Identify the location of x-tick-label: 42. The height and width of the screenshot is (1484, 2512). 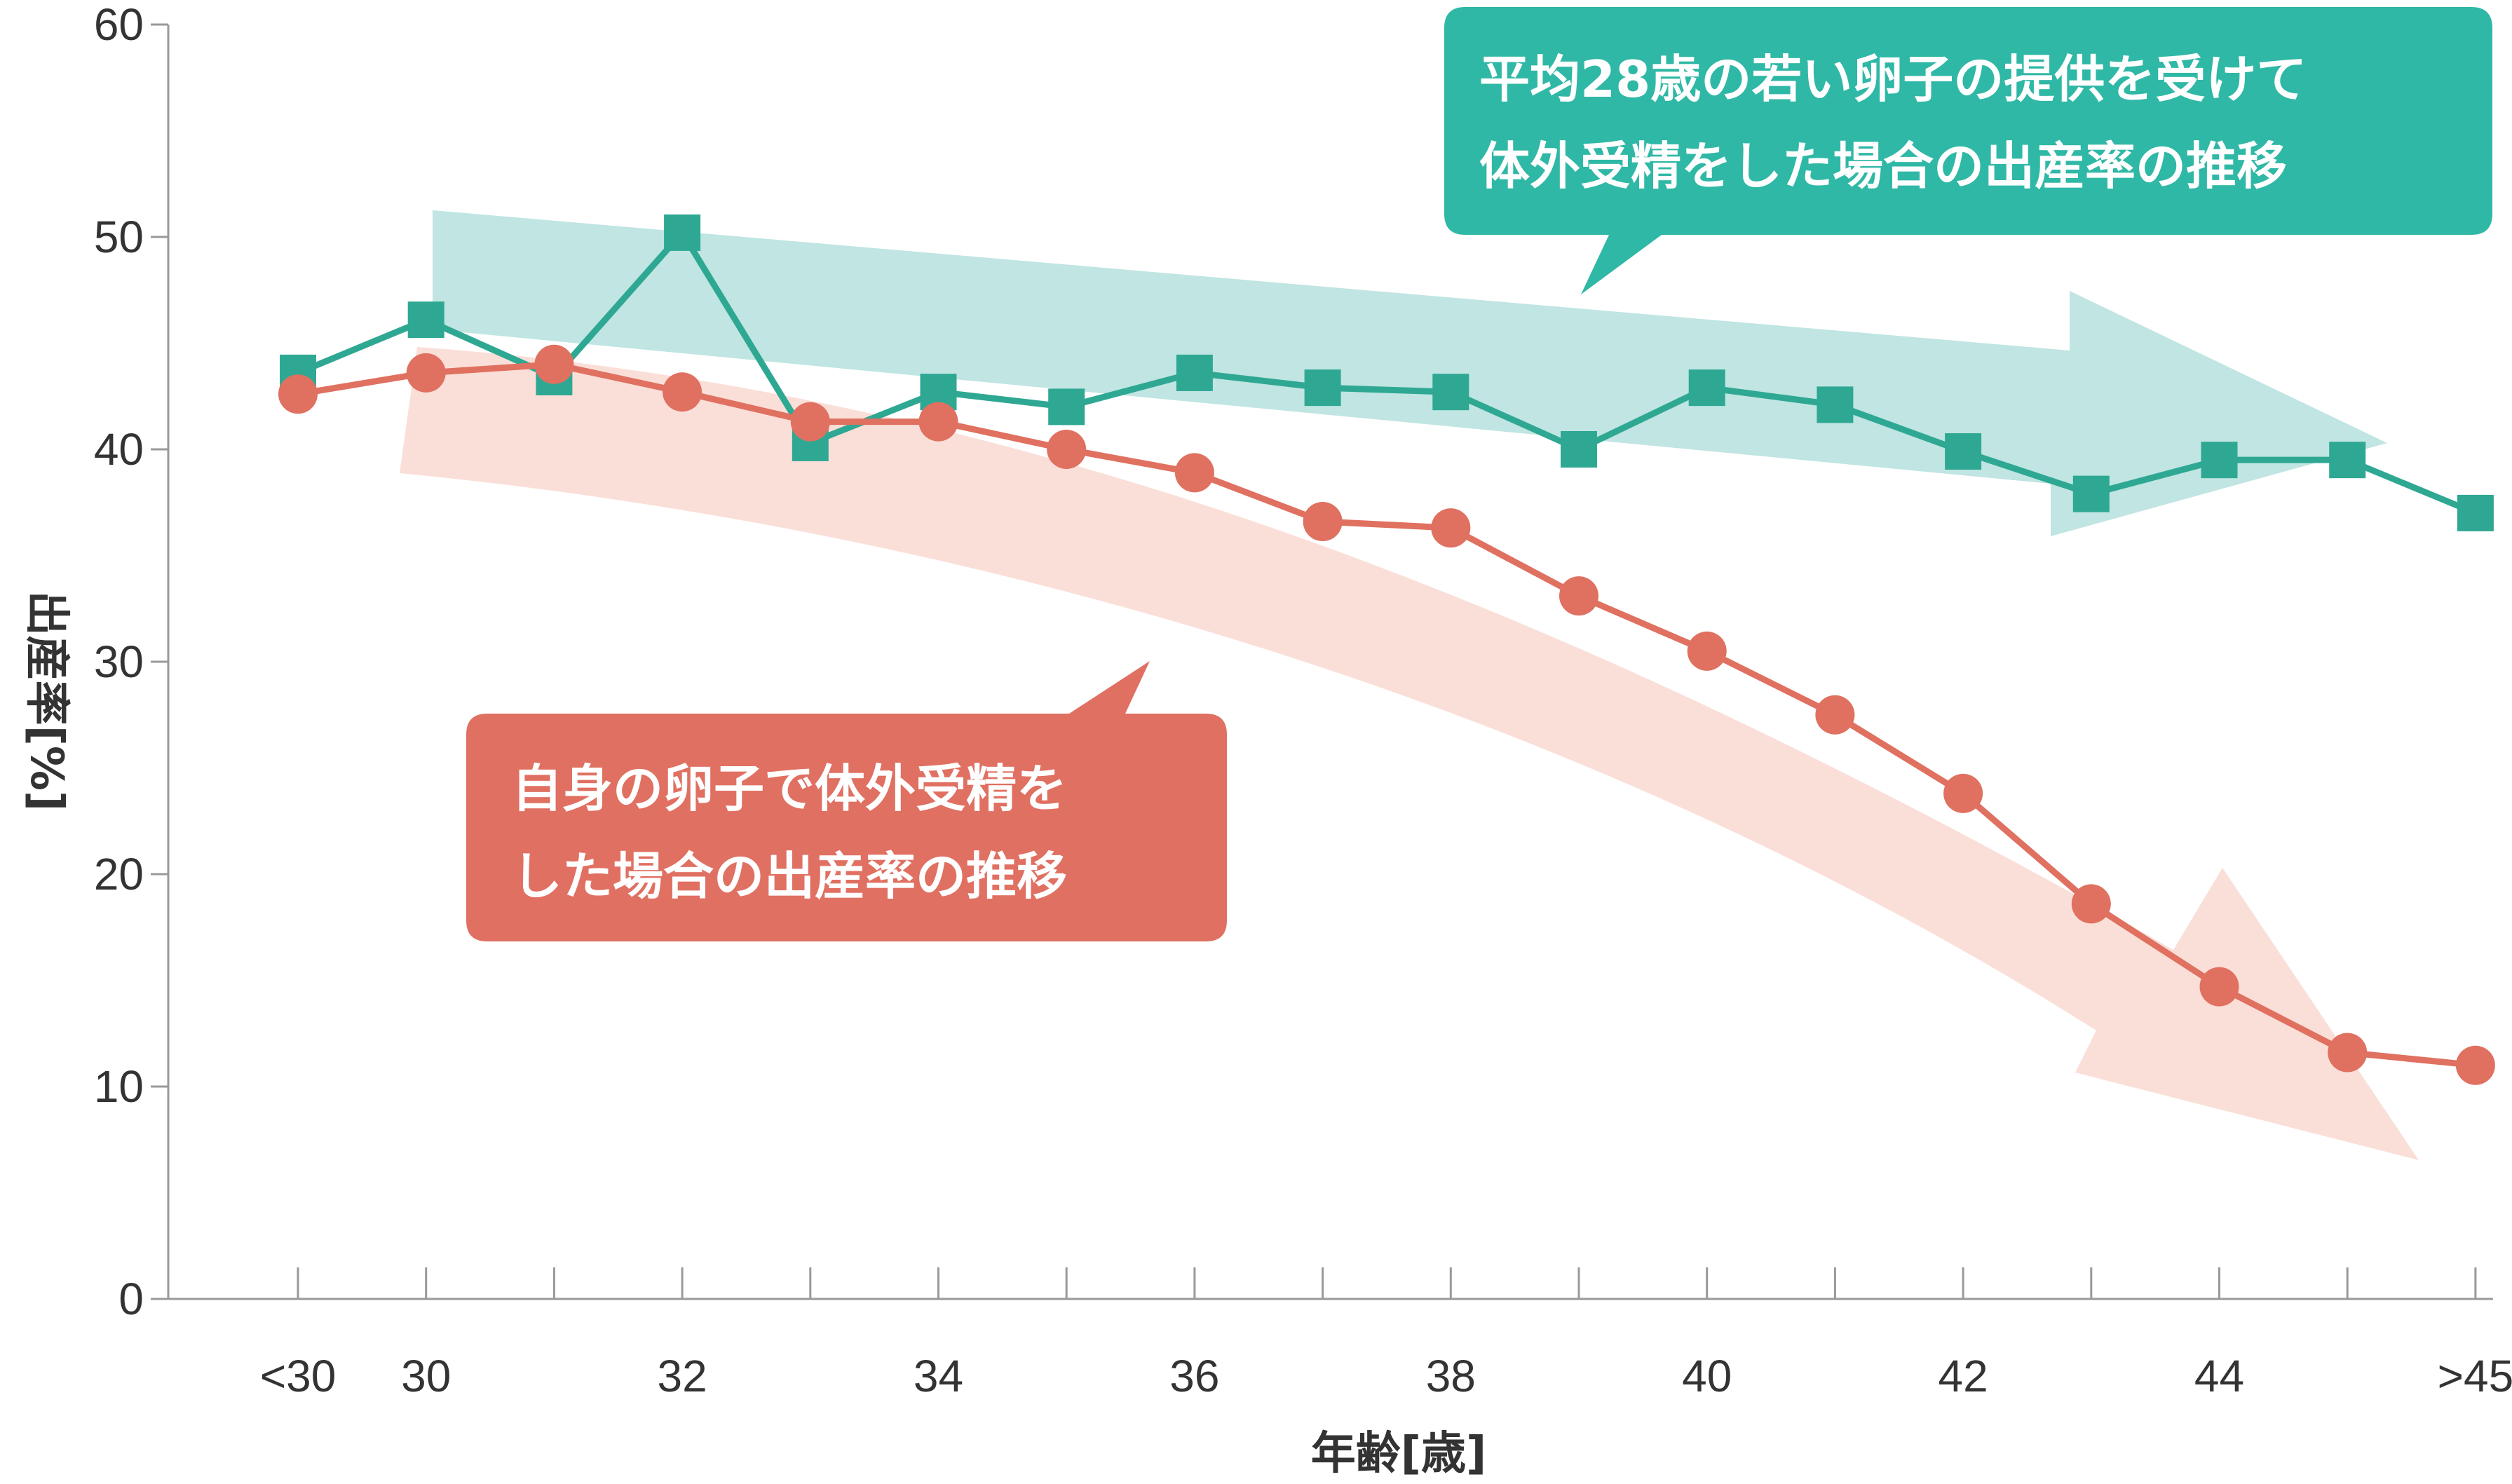
(1963, 1376).